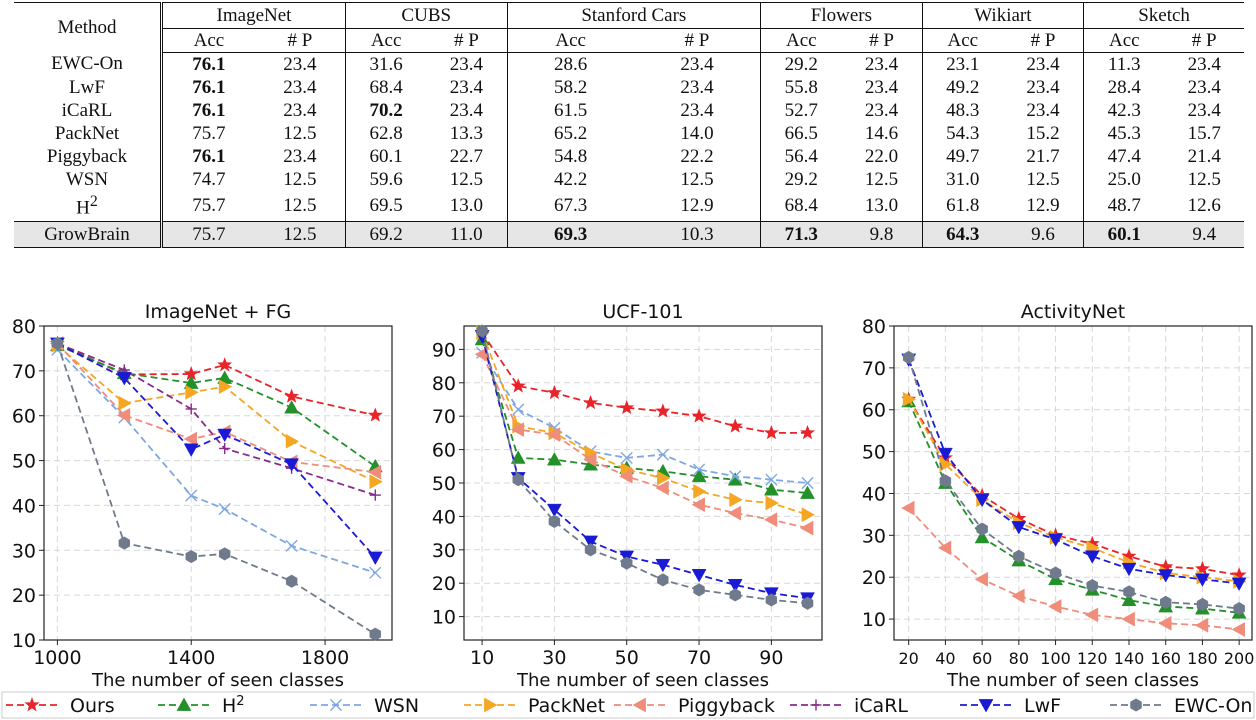  Describe the element at coordinates (570, 133) in the screenshot. I see `acc-cell: 65.2` at that location.